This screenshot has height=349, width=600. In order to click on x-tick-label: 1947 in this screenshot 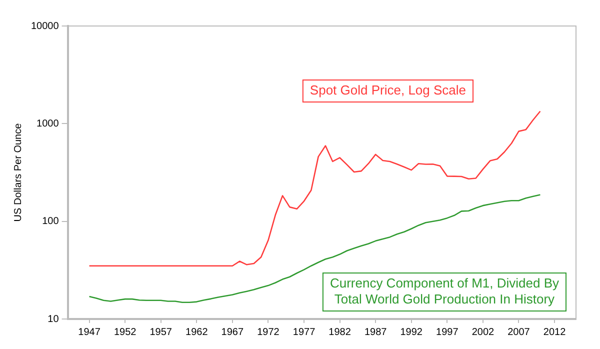, I will do `click(89, 332)`.